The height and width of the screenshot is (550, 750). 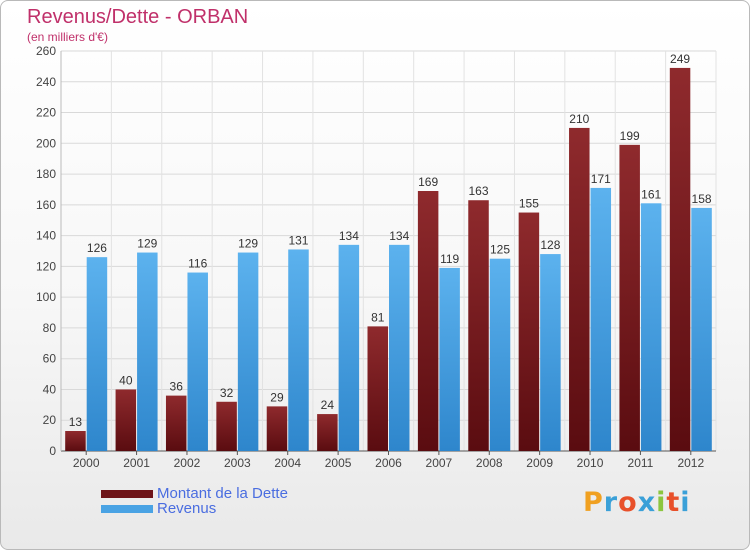 What do you see at coordinates (287, 463) in the screenshot?
I see `x-tick-label: 2004` at bounding box center [287, 463].